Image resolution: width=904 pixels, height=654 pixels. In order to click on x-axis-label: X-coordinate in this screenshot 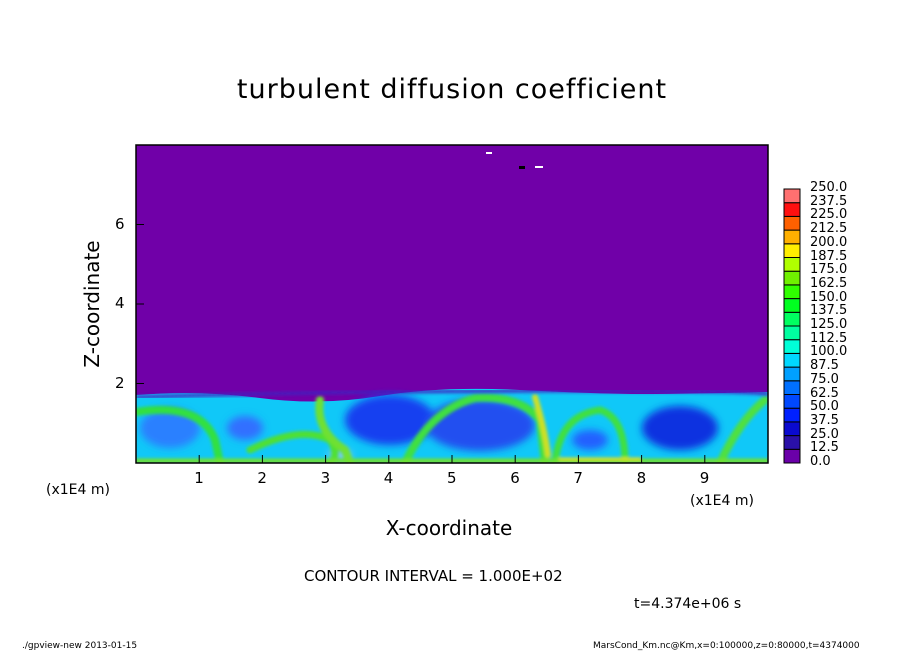, I will do `click(452, 528)`.